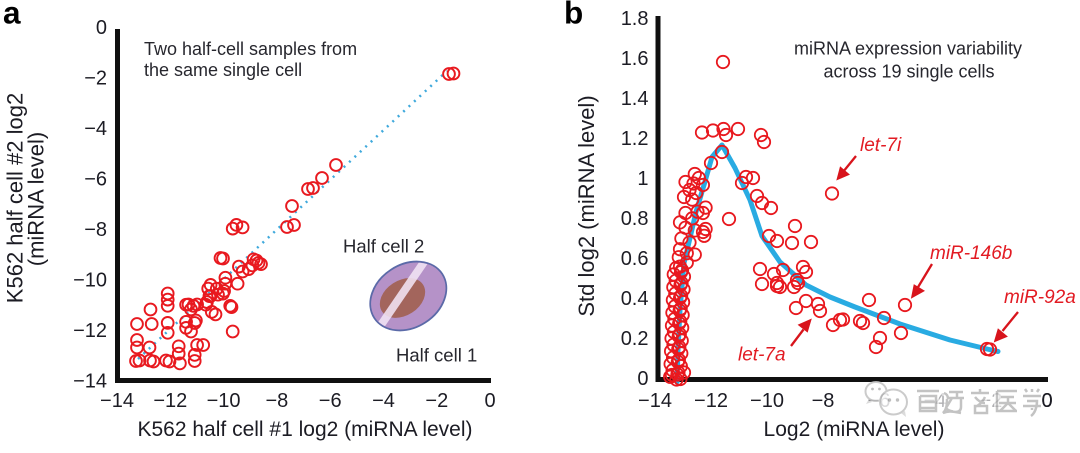 This screenshot has height=453, width=1080. Describe the element at coordinates (635, 259) in the screenshot. I see `svg-text: 0.6` at that location.